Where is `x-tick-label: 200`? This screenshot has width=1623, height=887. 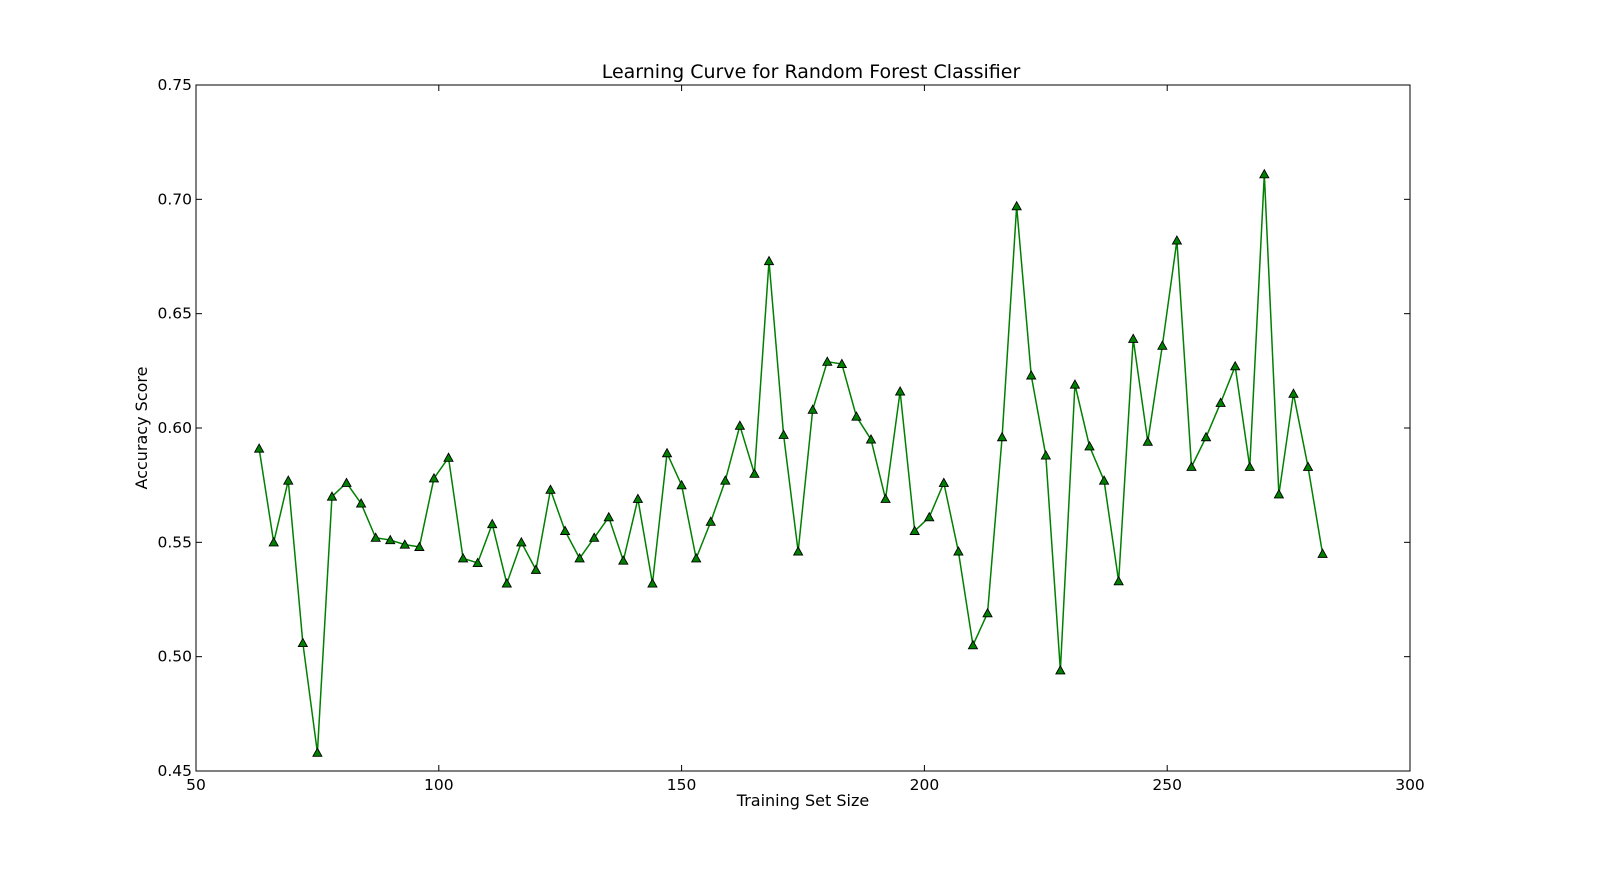
x-tick-label: 200 is located at coordinates (925, 785).